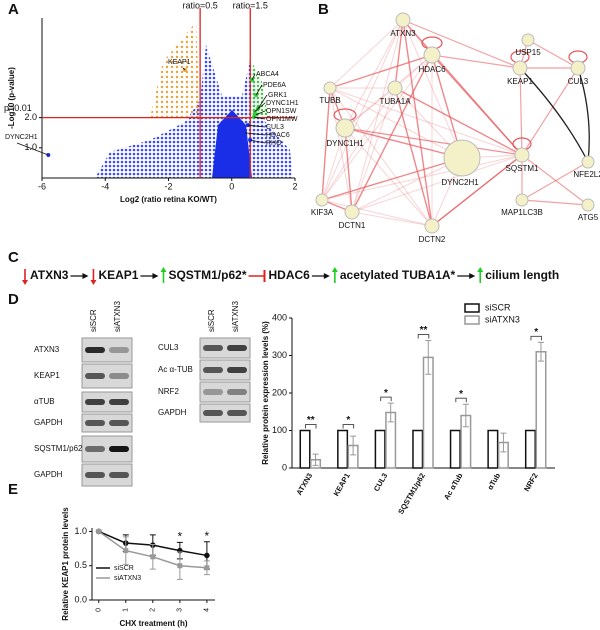  I want to click on node-label: NFE2L2, so click(586, 174).